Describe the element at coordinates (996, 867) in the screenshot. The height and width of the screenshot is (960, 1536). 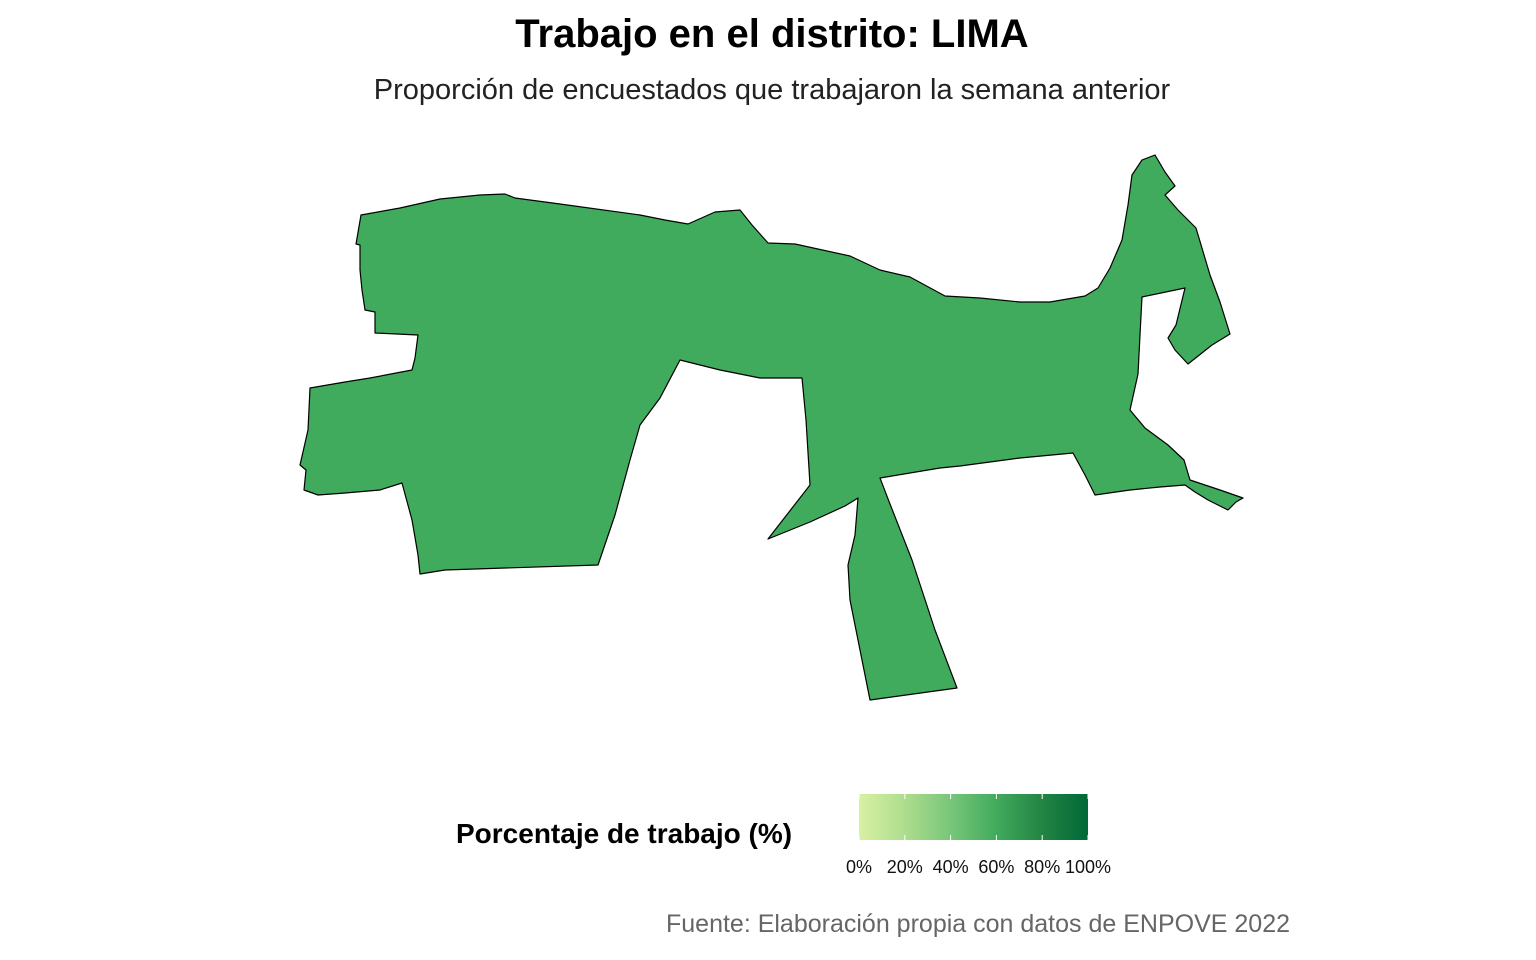
I see `legend-tick-label: 60%` at that location.